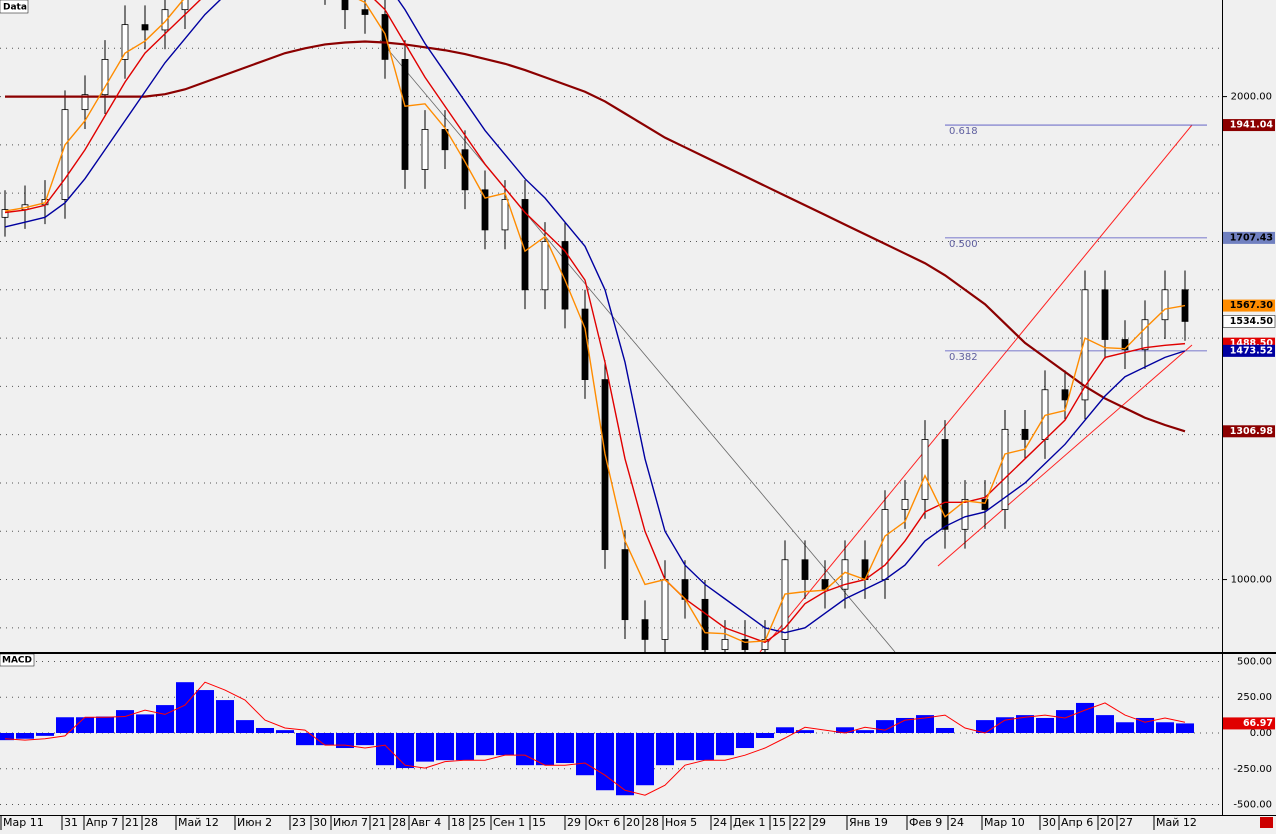  I want to click on macd-title-box, so click(17, 660).